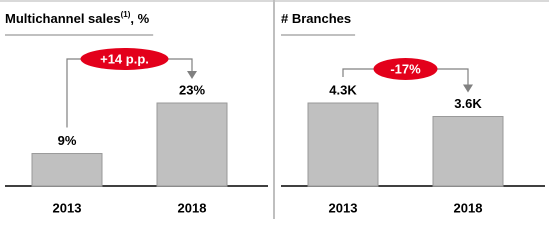  Describe the element at coordinates (192, 89) in the screenshot. I see `value-label: 23%` at that location.